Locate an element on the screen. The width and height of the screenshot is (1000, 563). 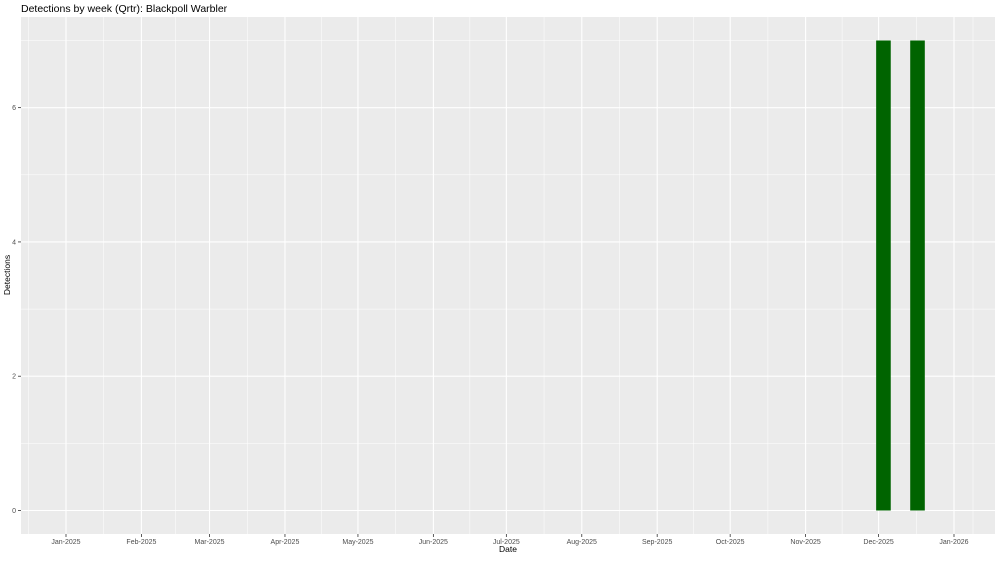
x-tick-label: Jan-2026 is located at coordinates (953, 542).